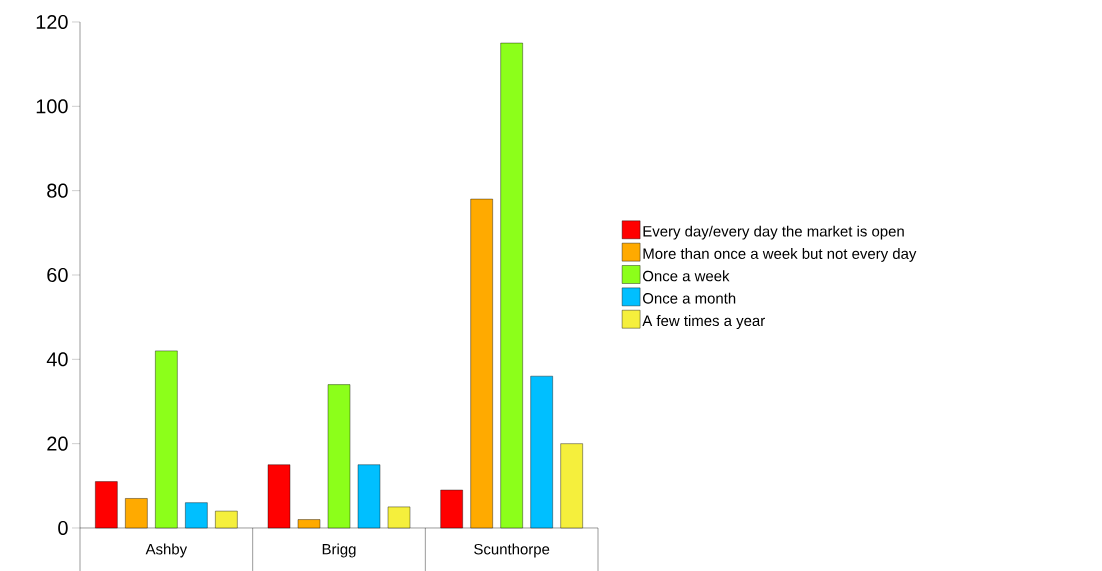 The image size is (1102, 571). Describe the element at coordinates (52, 22) in the screenshot. I see `y-tick-label: 120` at that location.